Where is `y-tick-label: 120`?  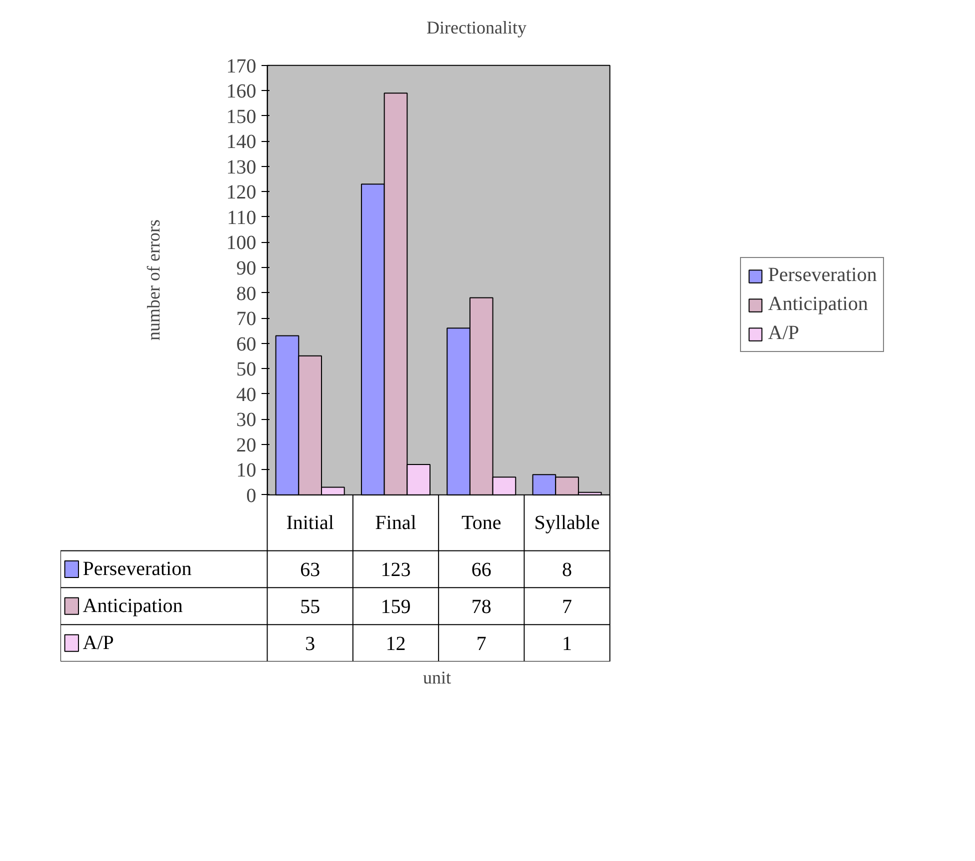
y-tick-label: 120 is located at coordinates (241, 193).